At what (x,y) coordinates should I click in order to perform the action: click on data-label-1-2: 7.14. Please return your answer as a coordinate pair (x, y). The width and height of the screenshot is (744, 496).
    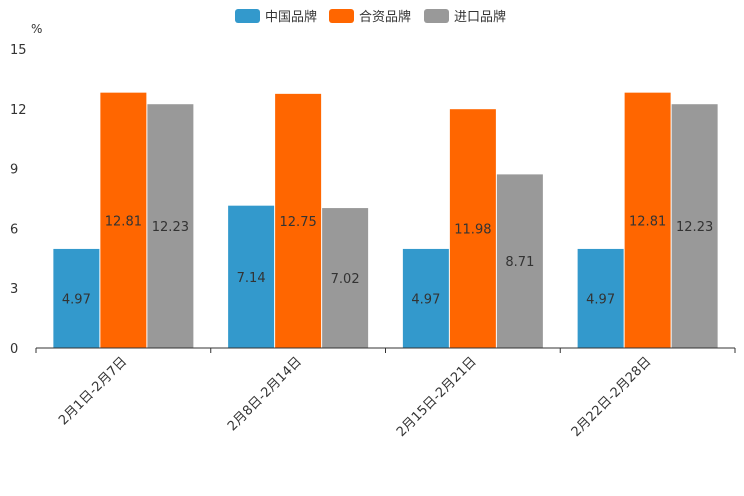
    Looking at the image, I should click on (251, 278).